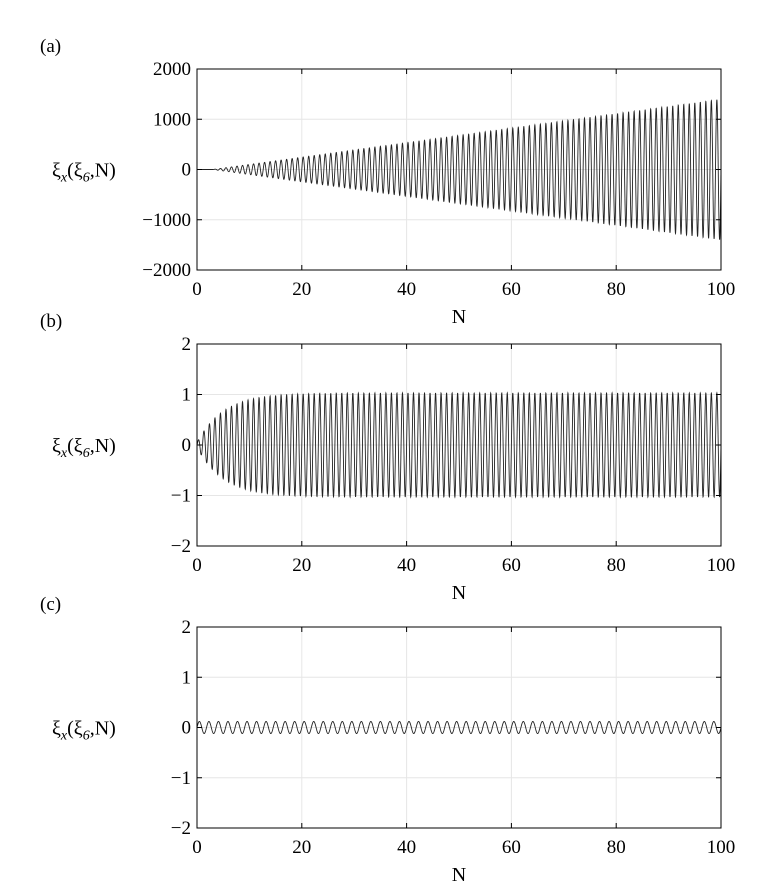  What do you see at coordinates (50, 46) in the screenshot?
I see `panel-label: (a)` at bounding box center [50, 46].